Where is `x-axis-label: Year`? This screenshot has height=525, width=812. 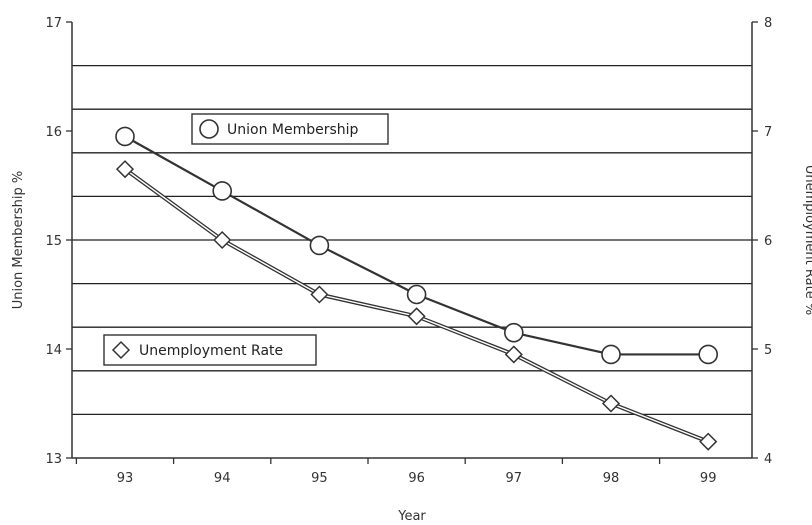 x-axis-label: Year is located at coordinates (411, 516).